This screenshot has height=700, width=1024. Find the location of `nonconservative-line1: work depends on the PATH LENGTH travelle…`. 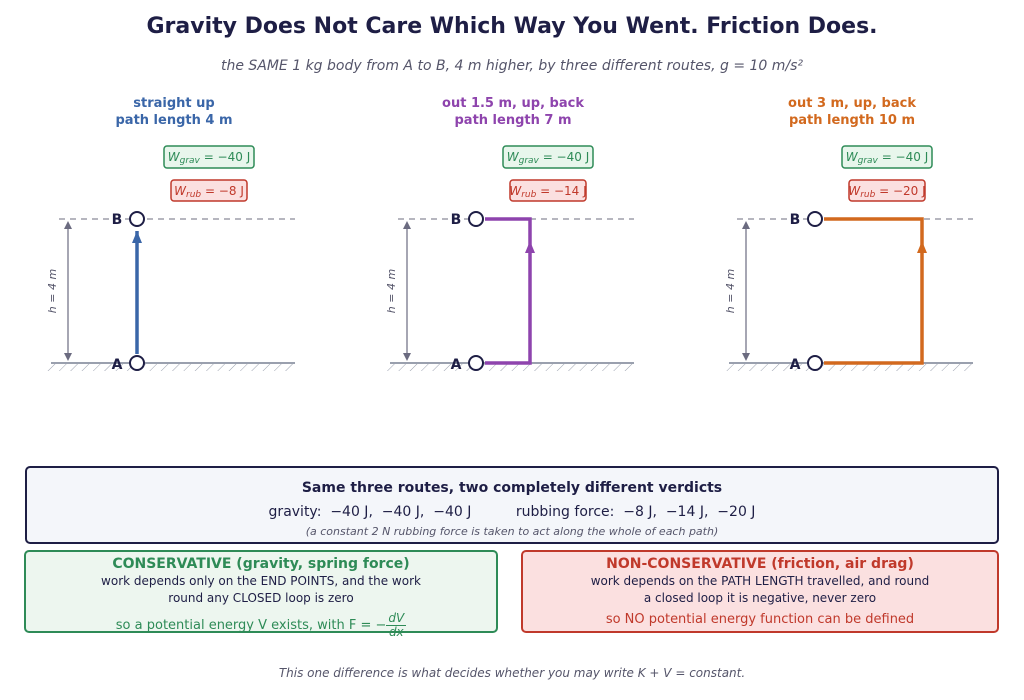

nonconservative-line1: work depends on the PATH LENGTH travelle… is located at coordinates (760, 581).